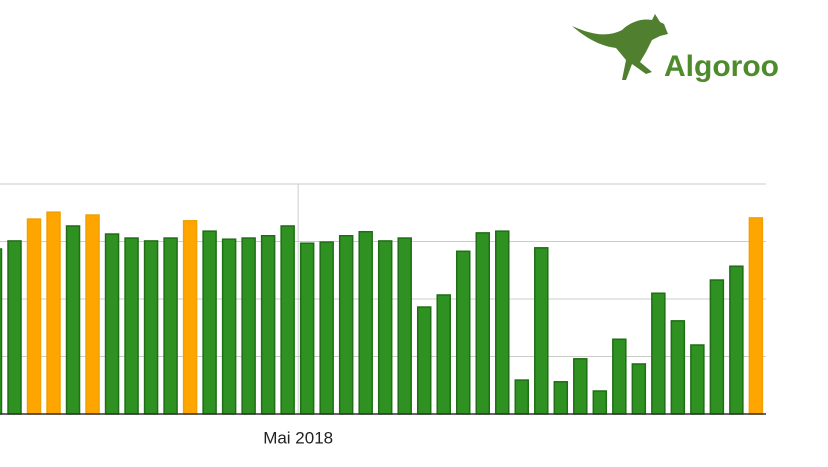 The image size is (828, 467). What do you see at coordinates (675, 48) in the screenshot?
I see `logo: Algoroo` at bounding box center [675, 48].